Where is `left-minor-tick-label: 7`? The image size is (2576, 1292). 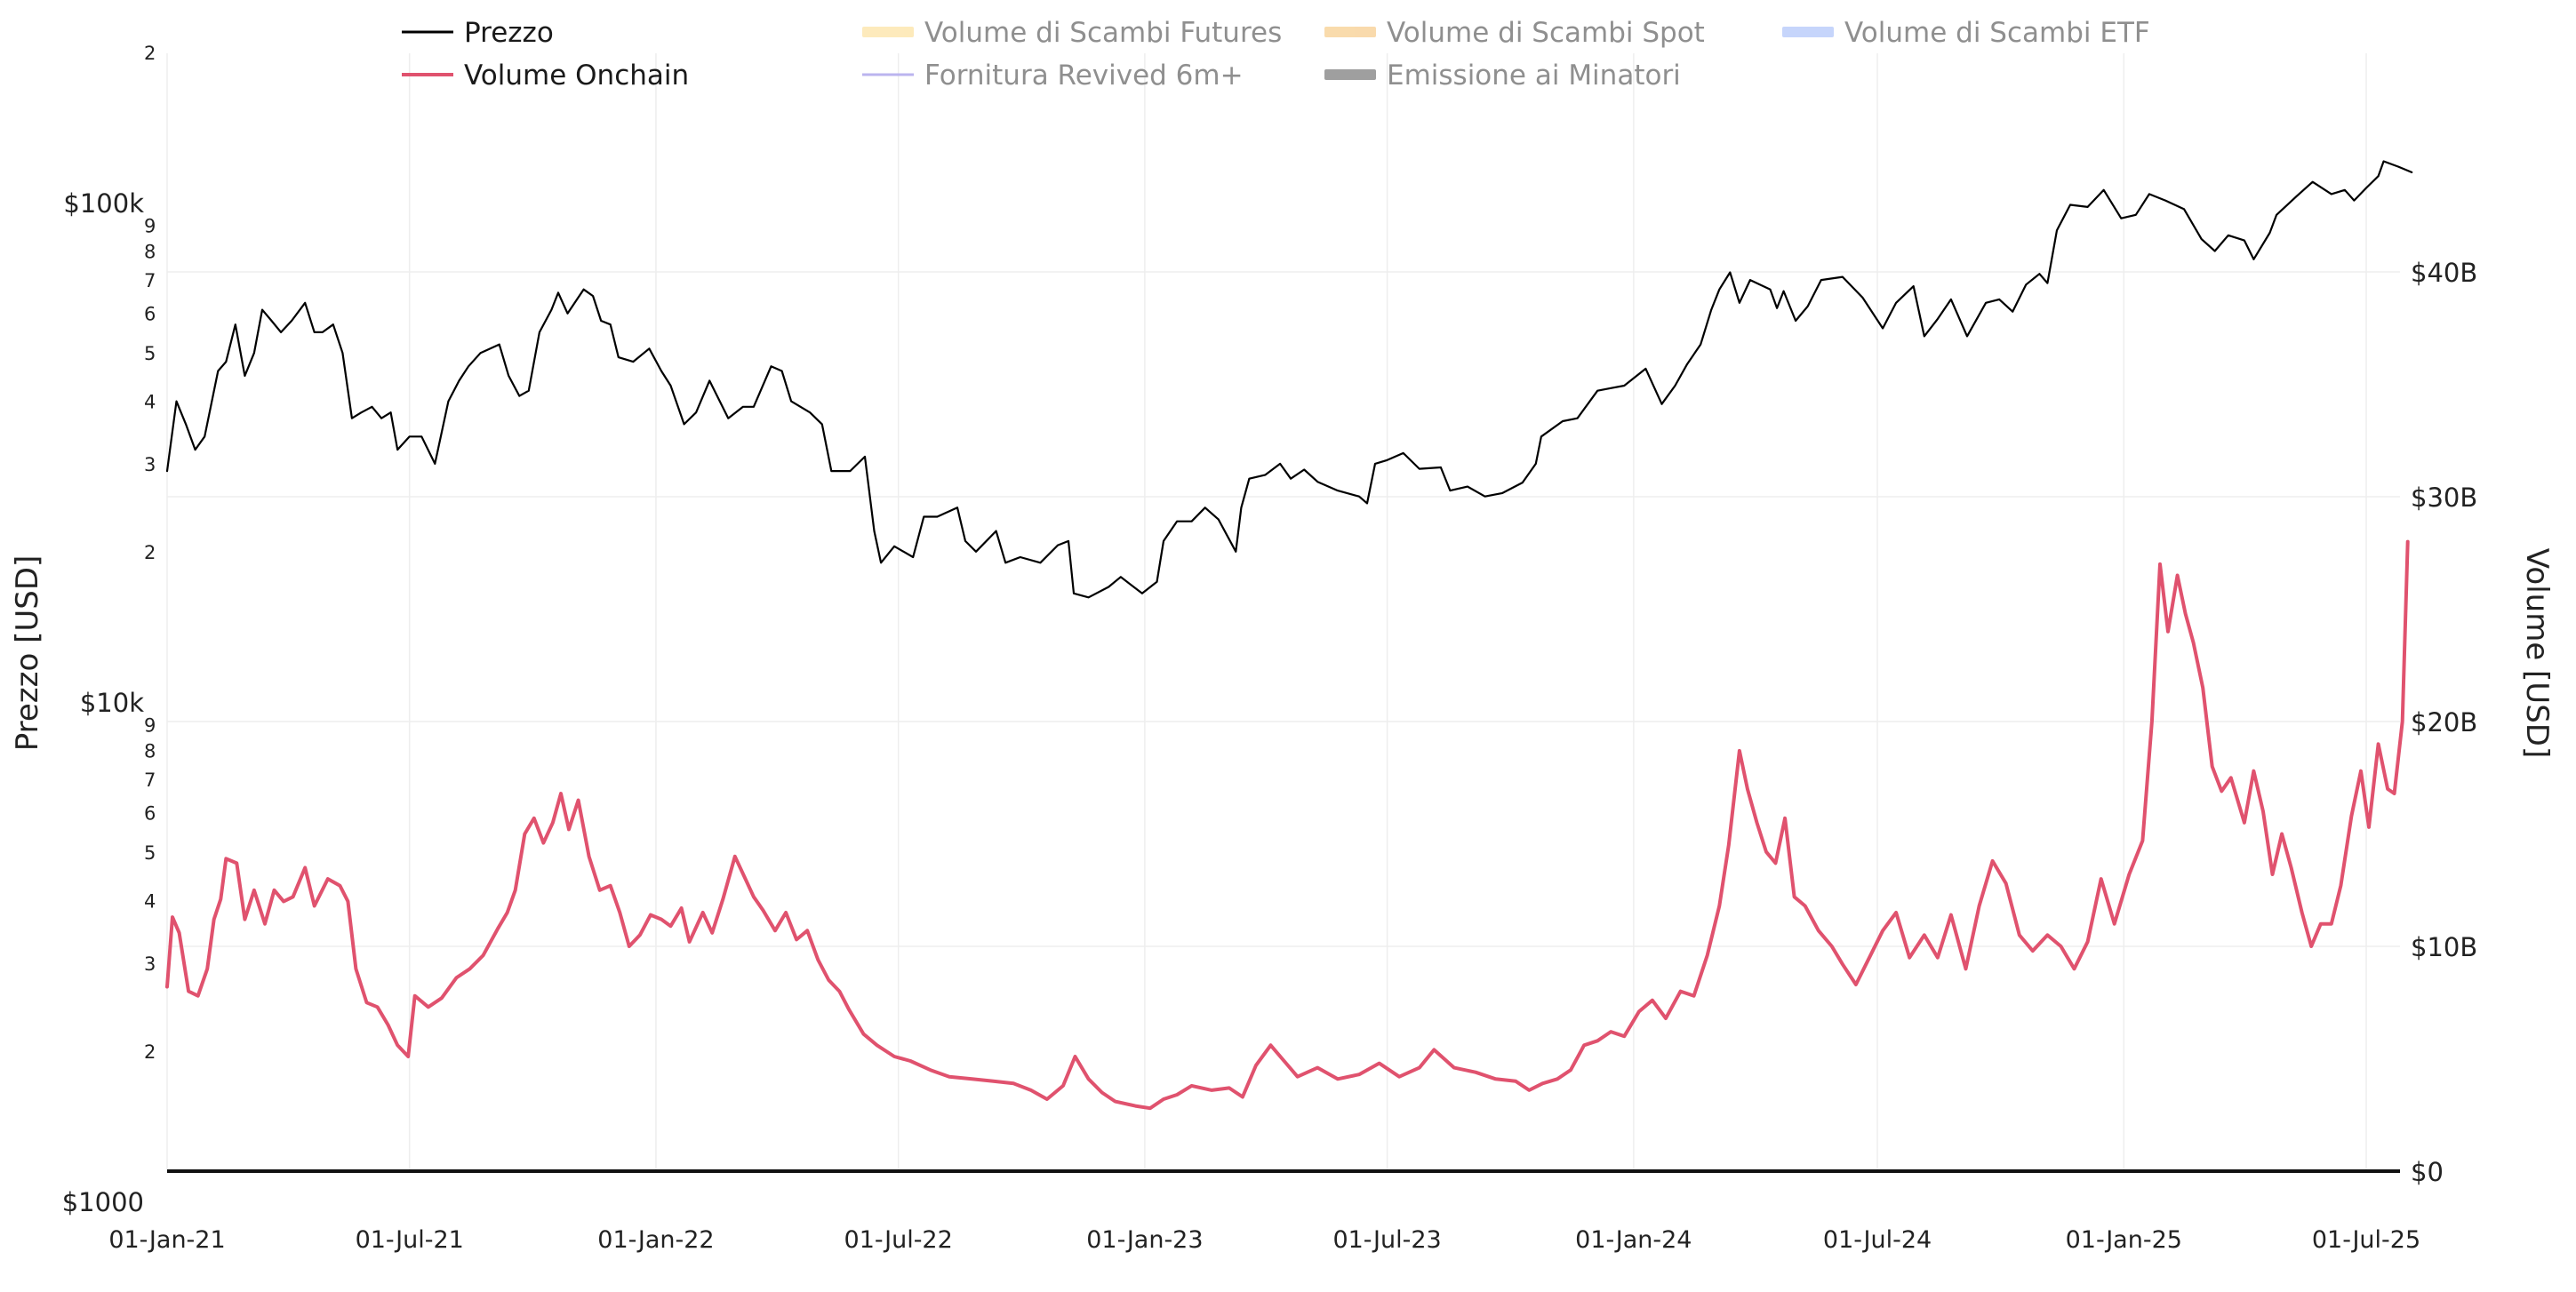 left-minor-tick-label: 7 is located at coordinates (150, 780).